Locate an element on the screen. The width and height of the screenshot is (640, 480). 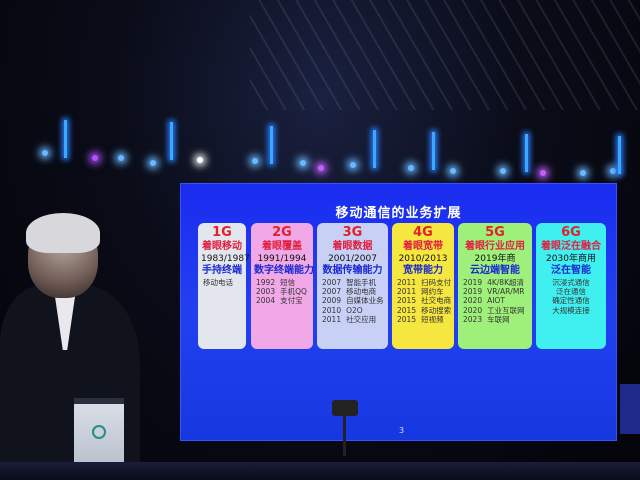
event-text: 手机QQ is located at coordinates (293, 291).